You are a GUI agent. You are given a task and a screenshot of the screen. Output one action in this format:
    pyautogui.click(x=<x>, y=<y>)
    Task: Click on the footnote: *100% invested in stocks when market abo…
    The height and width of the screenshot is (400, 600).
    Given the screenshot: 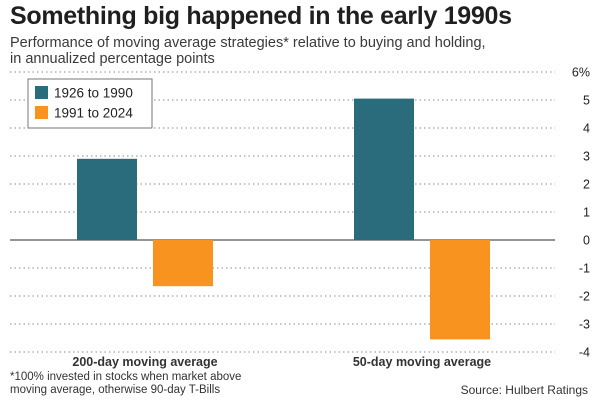 What is the action you would take?
    pyautogui.click(x=125, y=384)
    